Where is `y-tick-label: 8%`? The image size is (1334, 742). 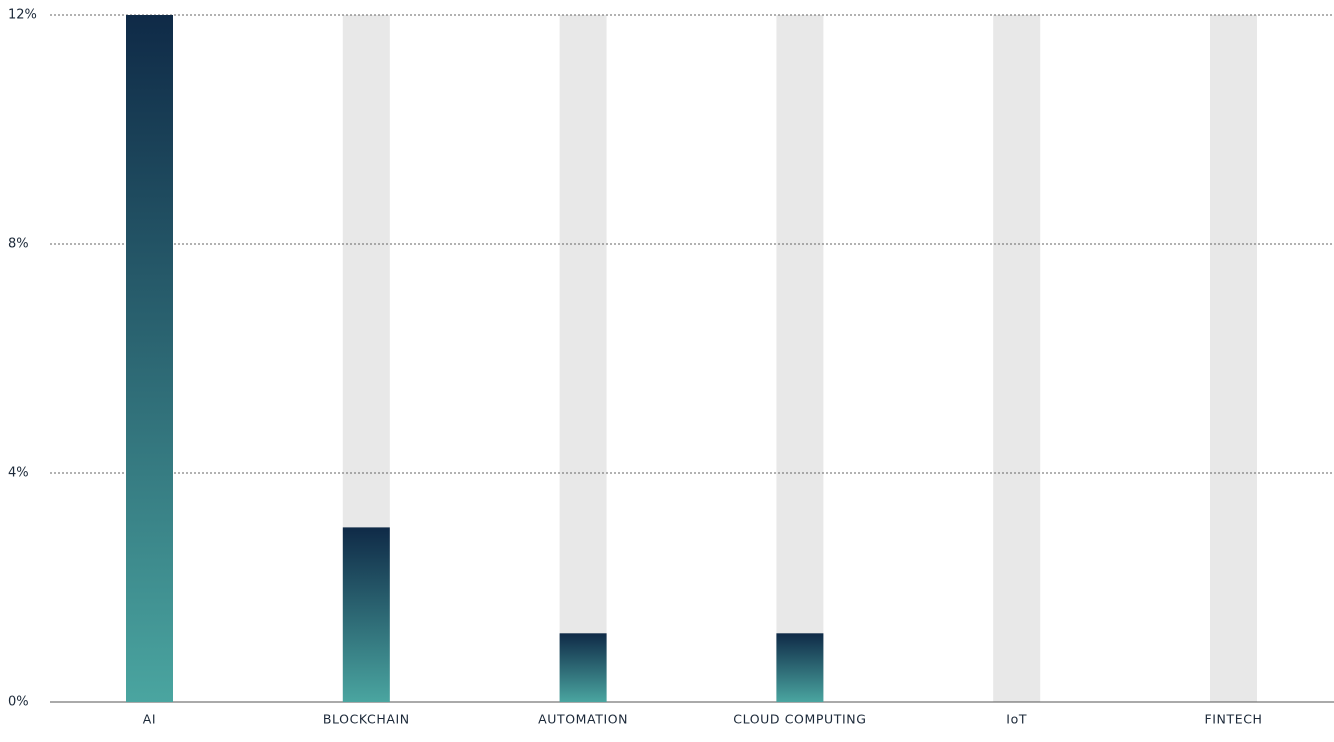
y-tick-label: 8% is located at coordinates (18, 244).